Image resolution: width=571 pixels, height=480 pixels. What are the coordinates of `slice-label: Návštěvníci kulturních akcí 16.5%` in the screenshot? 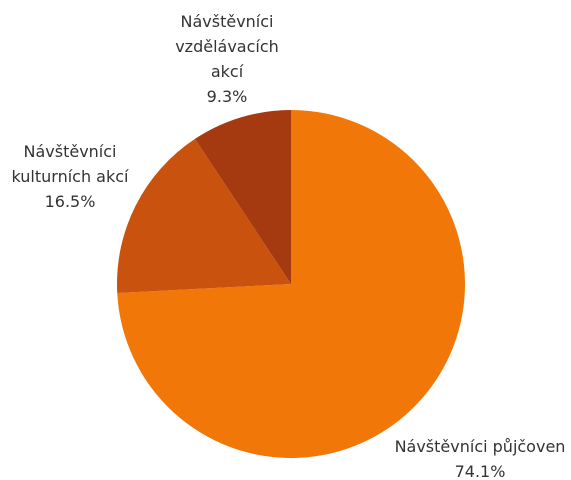 It's located at (70, 176).